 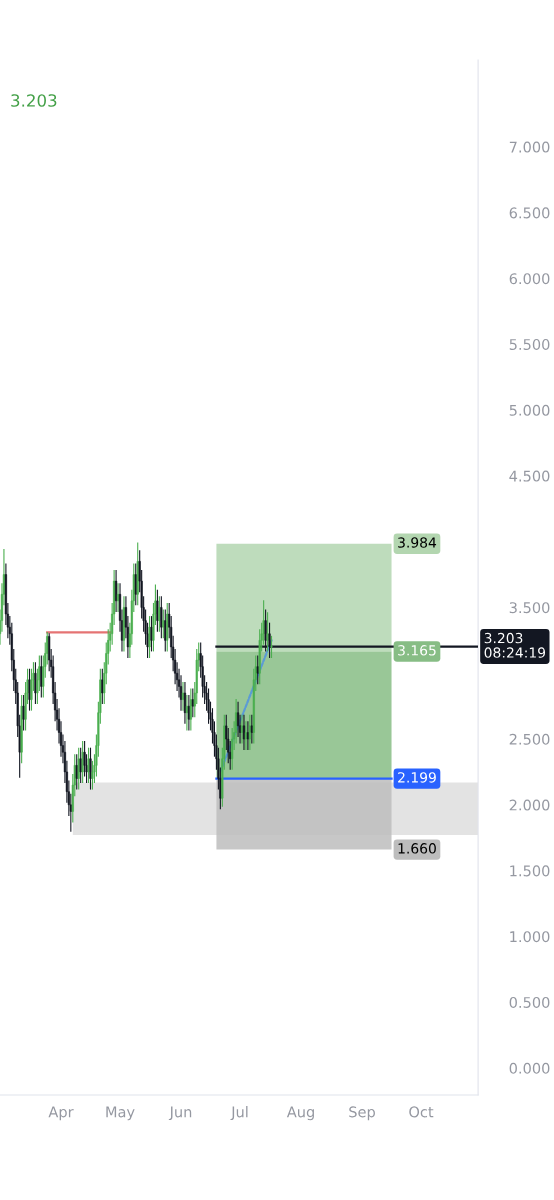 I want to click on annotation: 2.199, so click(x=417, y=777).